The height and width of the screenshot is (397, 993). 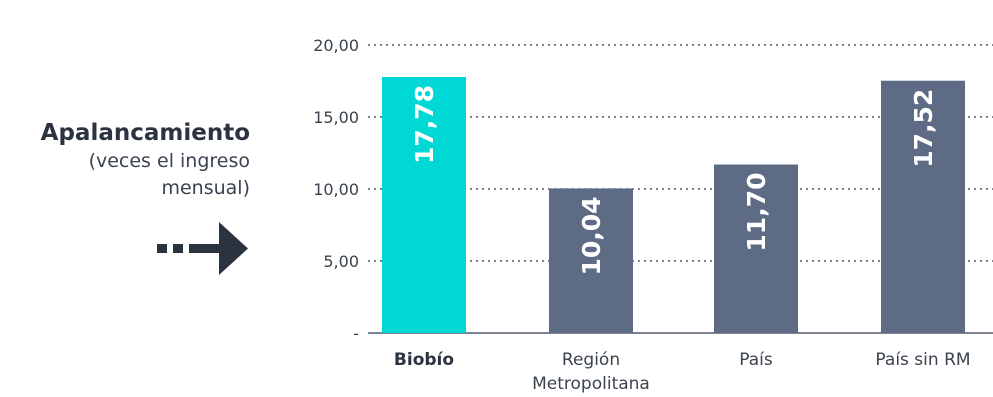 What do you see at coordinates (336, 45) in the screenshot?
I see `y-tick-label: 20,00` at bounding box center [336, 45].